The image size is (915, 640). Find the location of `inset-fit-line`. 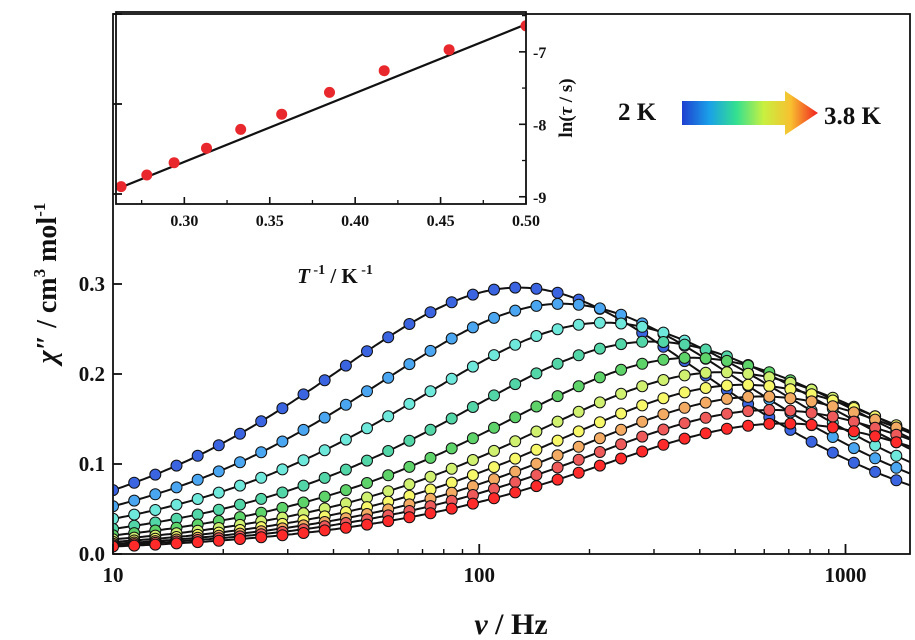

inset-fit-line is located at coordinates (323, 106).